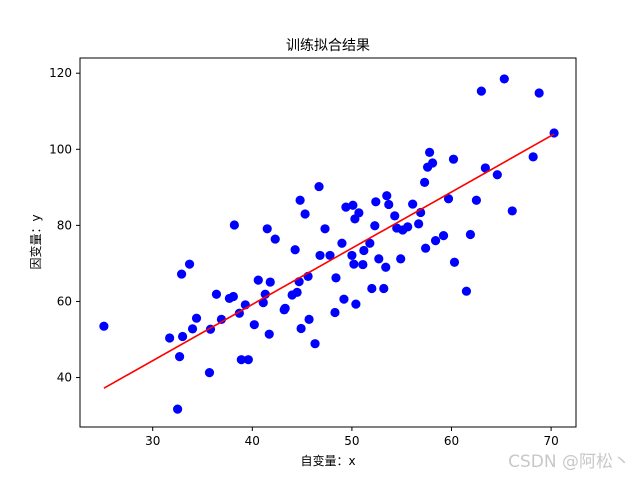 This screenshot has height=480, width=640. I want to click on x-tick-label: 70, so click(550, 441).